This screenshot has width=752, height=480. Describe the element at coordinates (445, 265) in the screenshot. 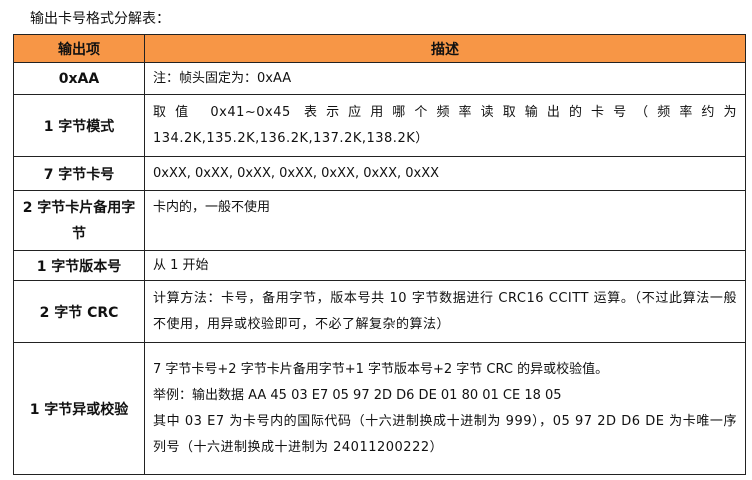

I see `row-description: 从 1 开始` at that location.